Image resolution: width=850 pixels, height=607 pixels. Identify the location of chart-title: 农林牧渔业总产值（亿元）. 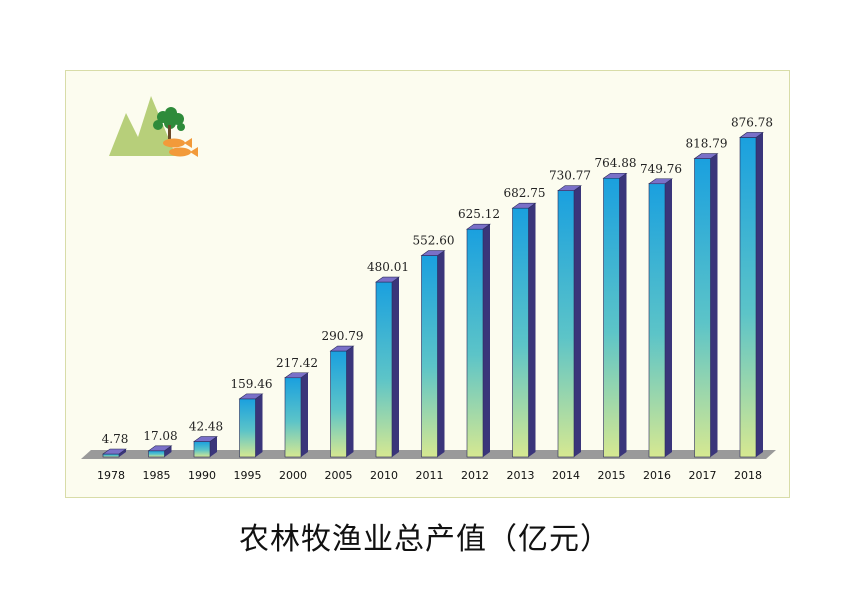
(425, 539).